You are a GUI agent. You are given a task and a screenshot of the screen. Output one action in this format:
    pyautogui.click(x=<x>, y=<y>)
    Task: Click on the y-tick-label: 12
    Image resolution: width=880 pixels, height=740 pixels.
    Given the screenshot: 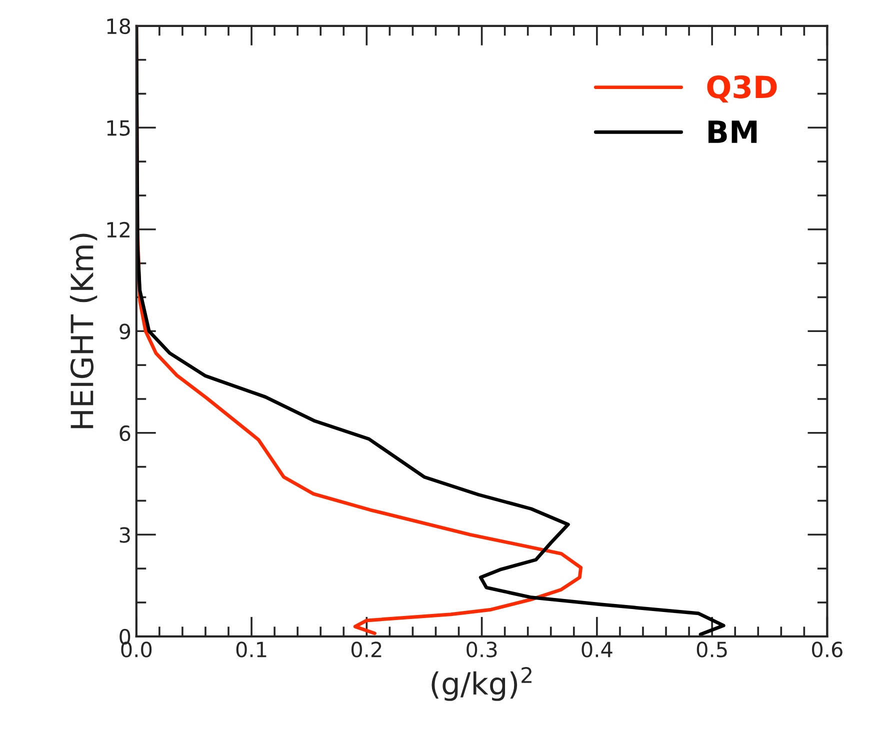 What is the action you would take?
    pyautogui.click(x=118, y=230)
    